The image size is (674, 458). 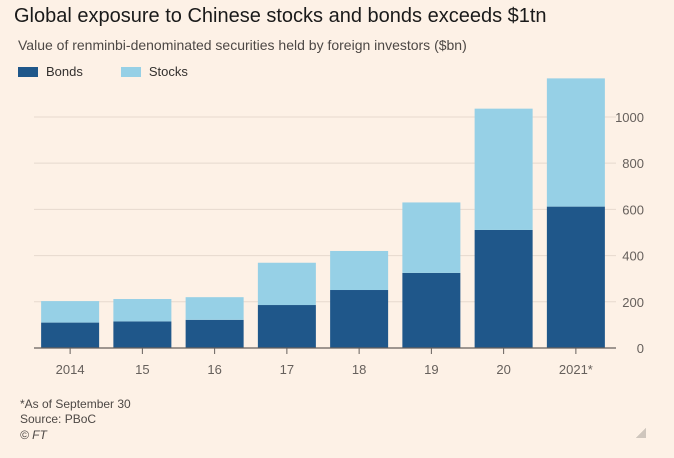 I want to click on x-tick-label: 20, so click(x=503, y=369).